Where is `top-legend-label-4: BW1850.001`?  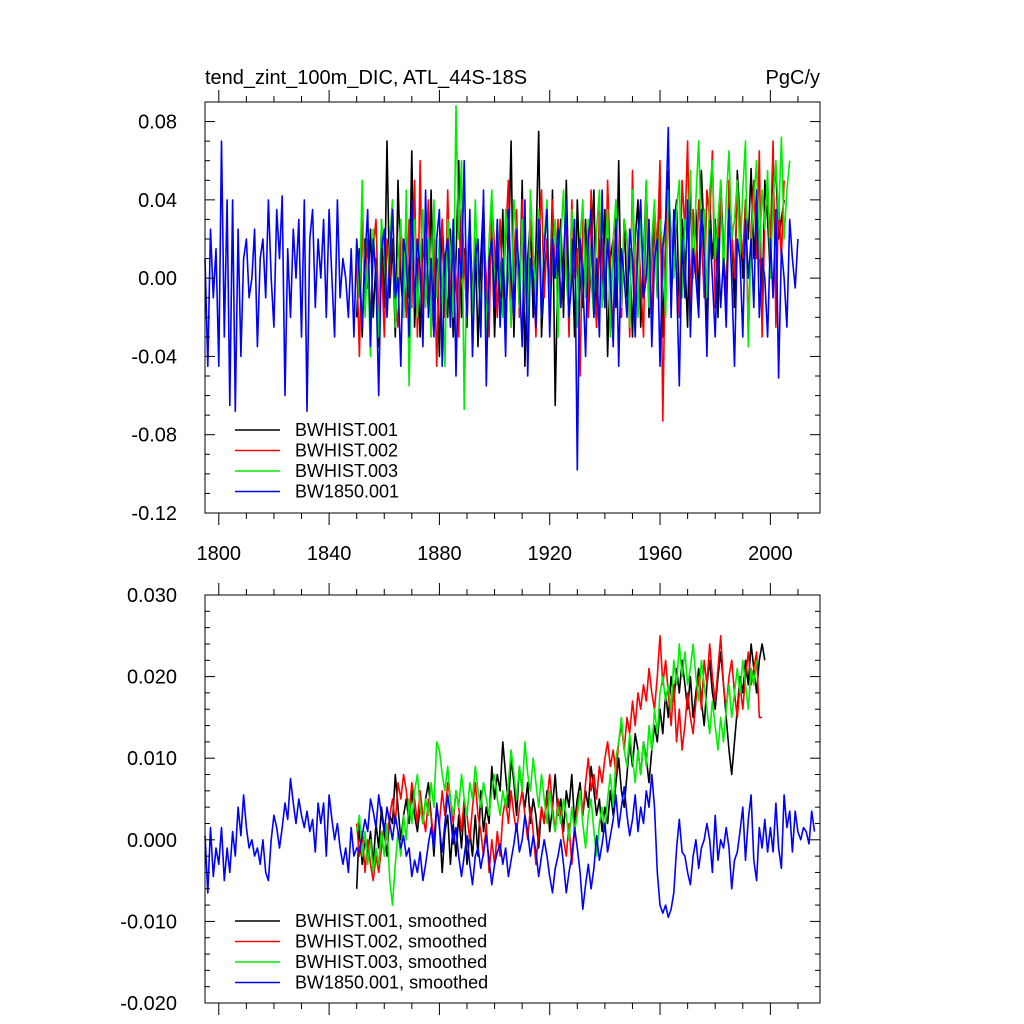
top-legend-label-4: BW1850.001 is located at coordinates (347, 492).